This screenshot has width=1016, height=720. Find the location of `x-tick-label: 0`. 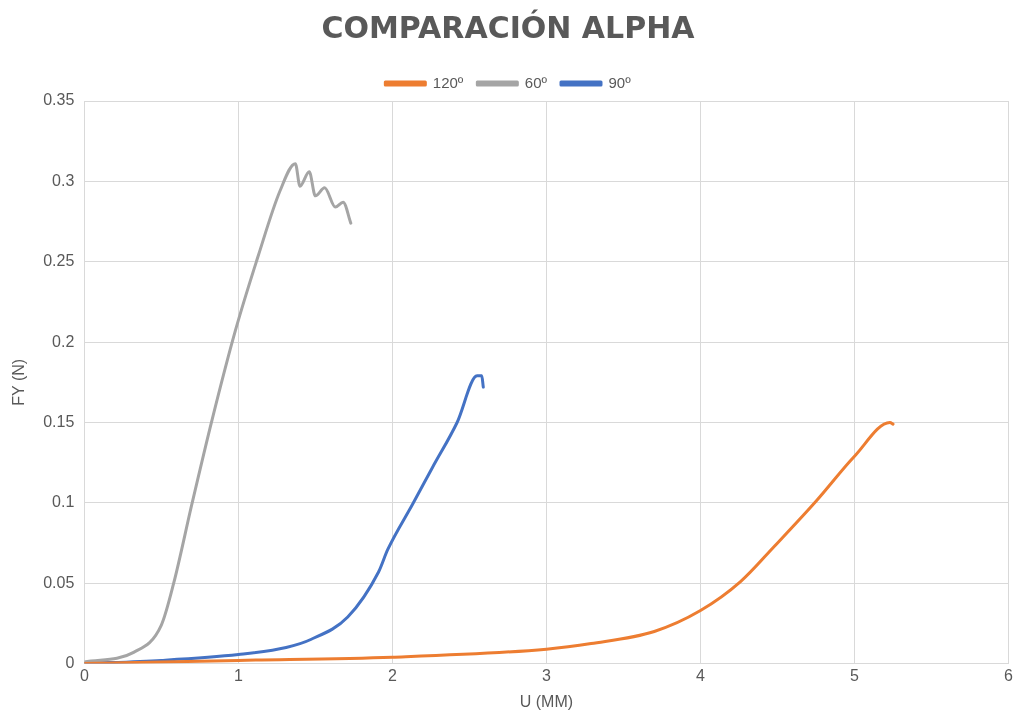

x-tick-label: 0 is located at coordinates (84, 675).